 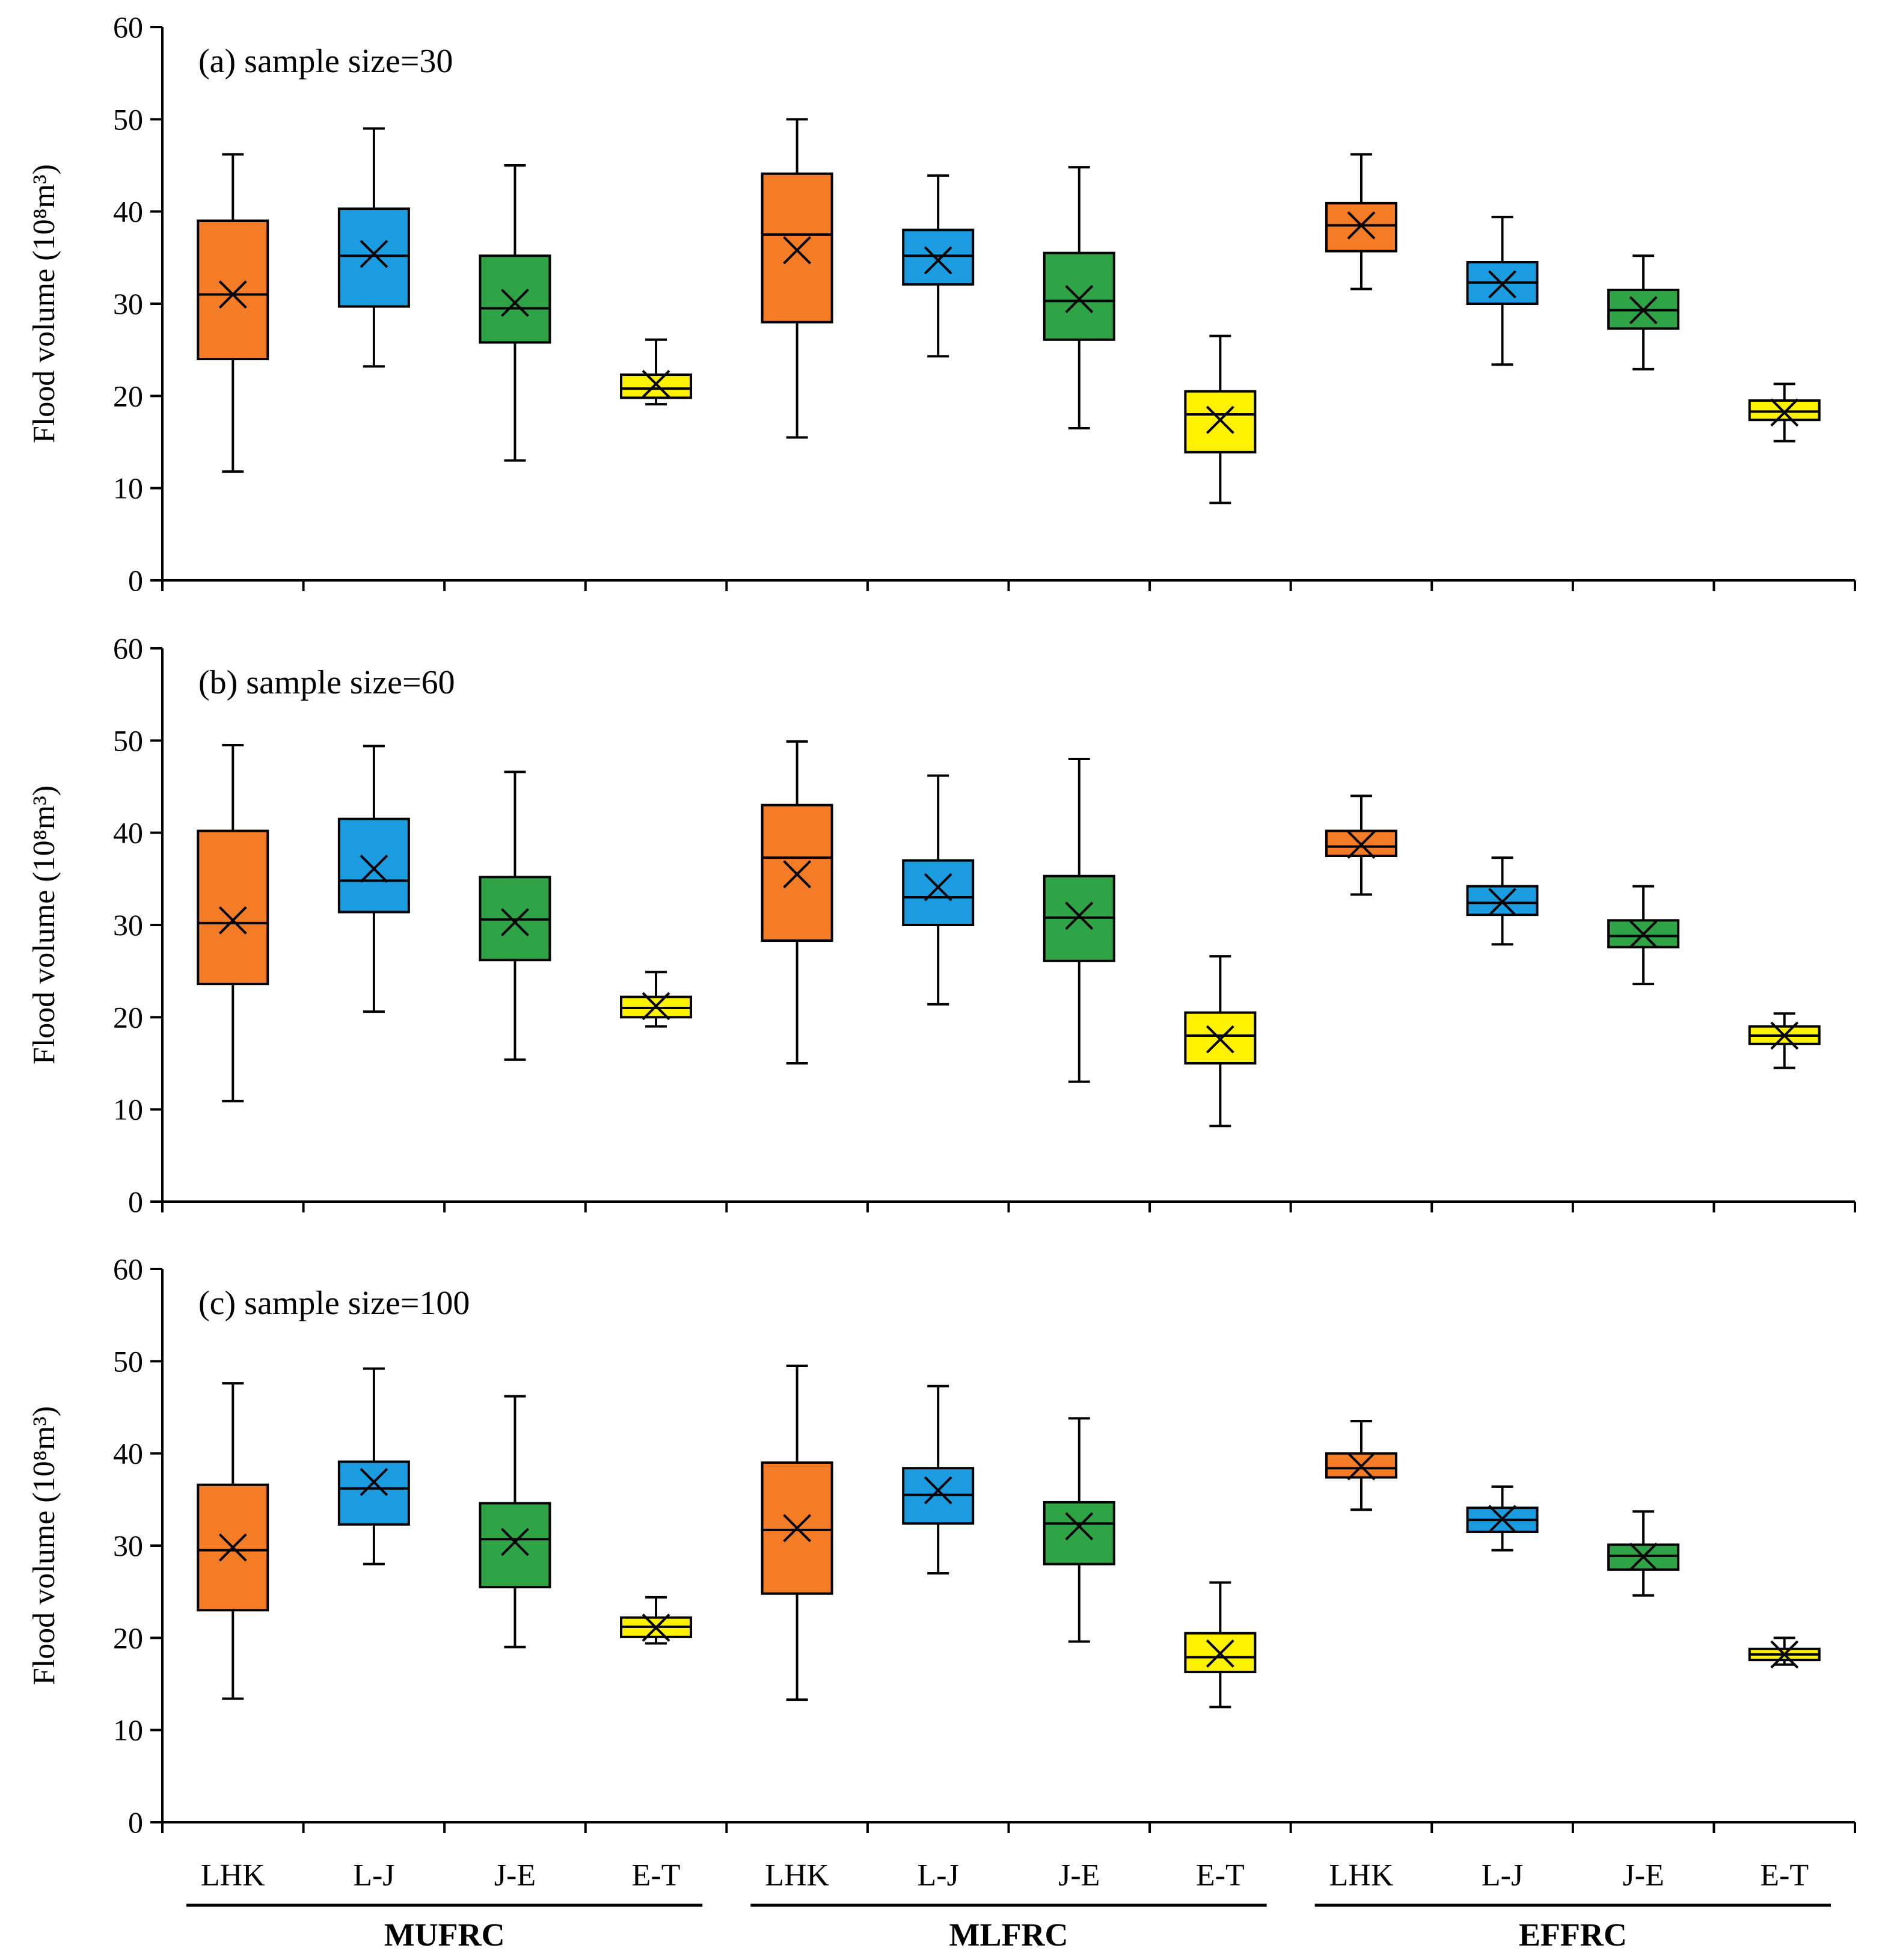 What do you see at coordinates (1573, 1935) in the screenshot?
I see `group-label-effrc: EFFRC` at bounding box center [1573, 1935].